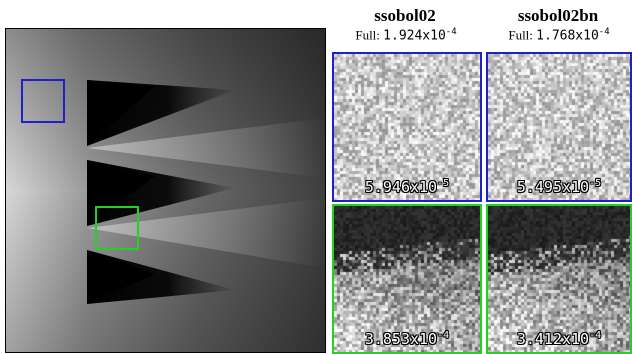  What do you see at coordinates (117, 228) in the screenshot?
I see `green-region-box` at bounding box center [117, 228].